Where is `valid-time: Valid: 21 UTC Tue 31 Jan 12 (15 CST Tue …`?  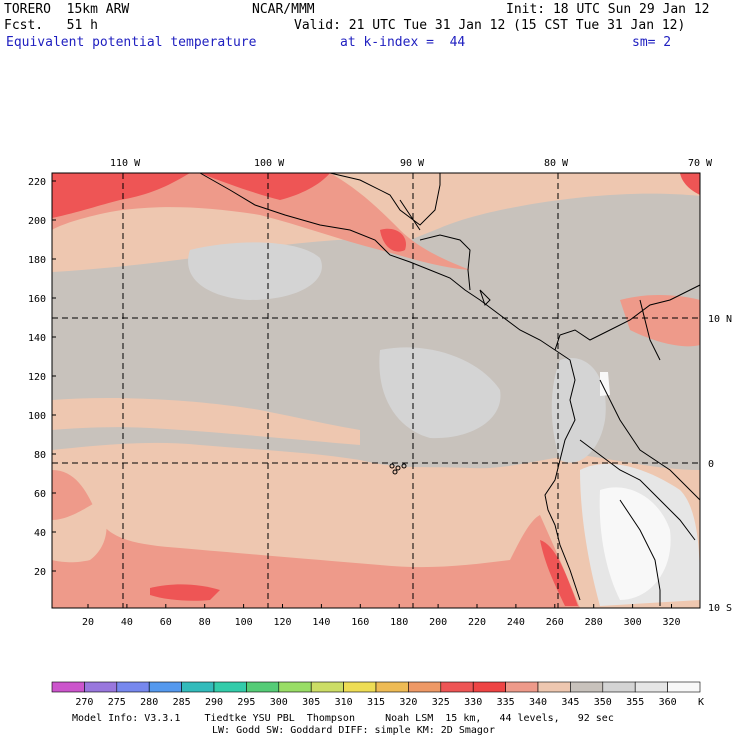 valid-time: Valid: 21 UTC Tue 31 Jan 12 (15 CST Tue … is located at coordinates (490, 25).